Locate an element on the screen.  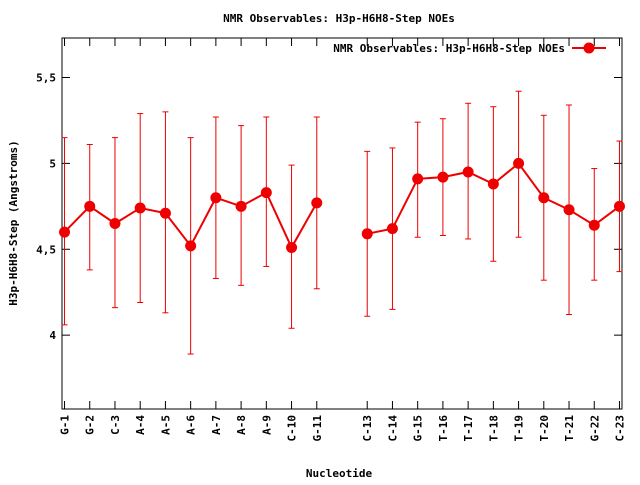
y-tick-label: 4 is located at coordinates (52, 335).